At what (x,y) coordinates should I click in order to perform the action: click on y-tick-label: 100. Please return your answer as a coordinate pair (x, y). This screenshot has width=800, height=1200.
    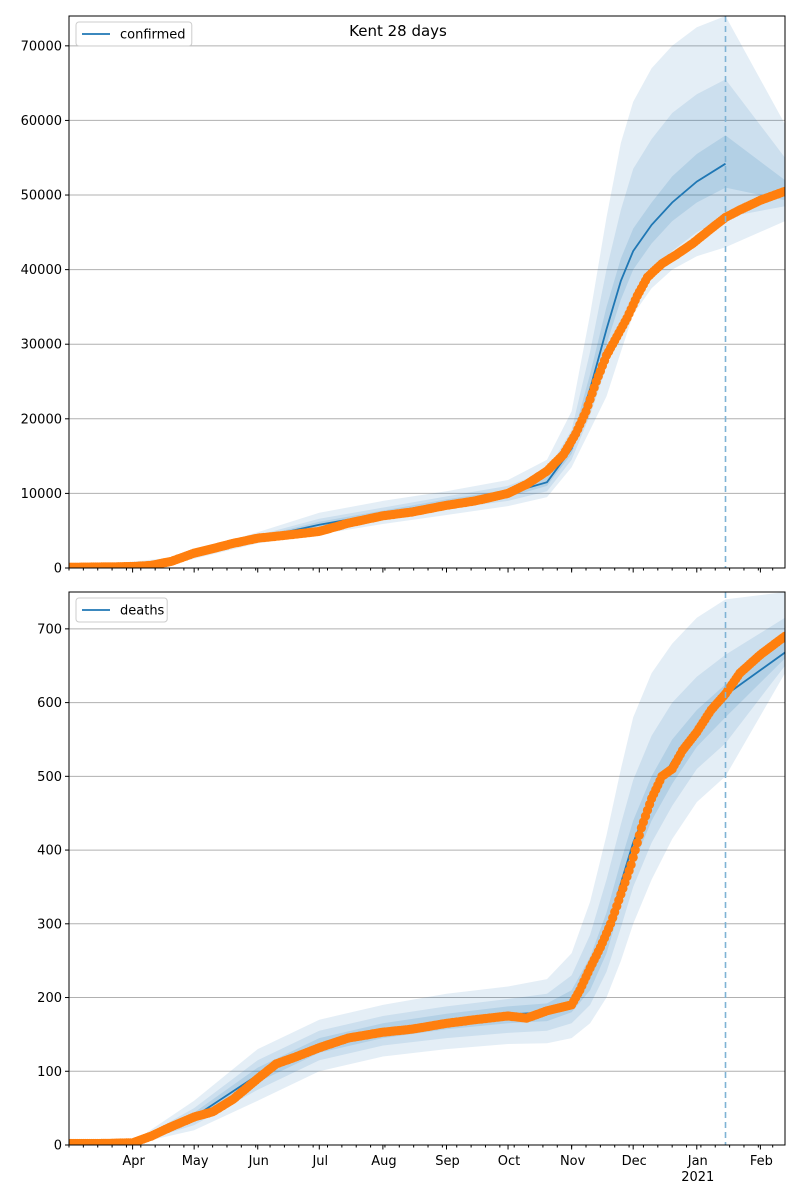
    Looking at the image, I should click on (49, 1072).